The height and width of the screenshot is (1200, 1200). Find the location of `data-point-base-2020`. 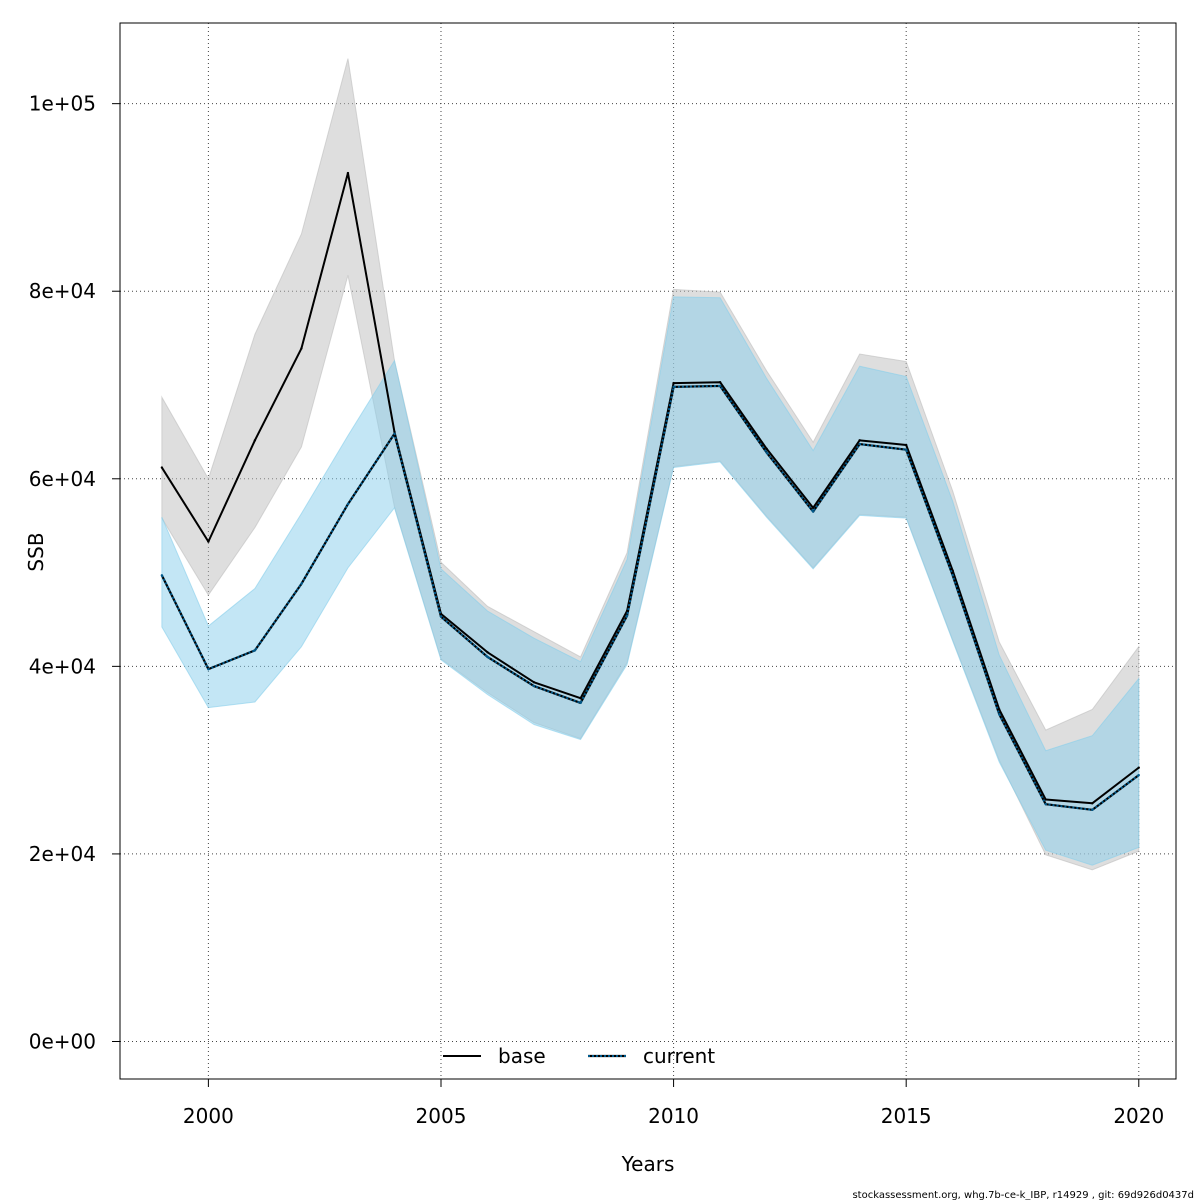

data-point-base-2020 is located at coordinates (1138, 767).